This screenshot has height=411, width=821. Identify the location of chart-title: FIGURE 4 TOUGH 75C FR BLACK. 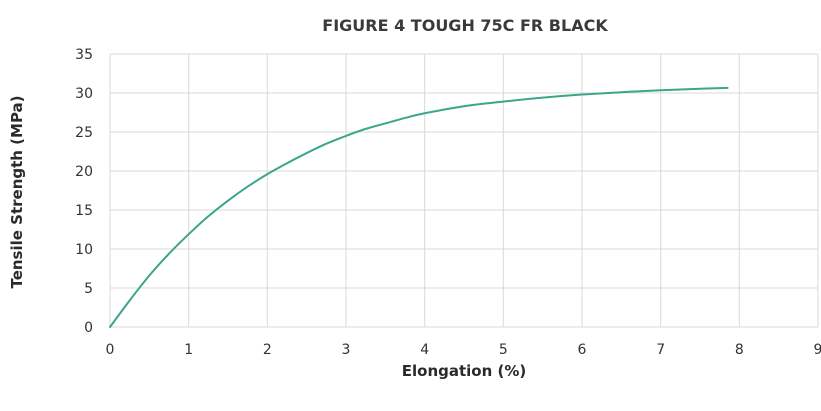
(465, 25).